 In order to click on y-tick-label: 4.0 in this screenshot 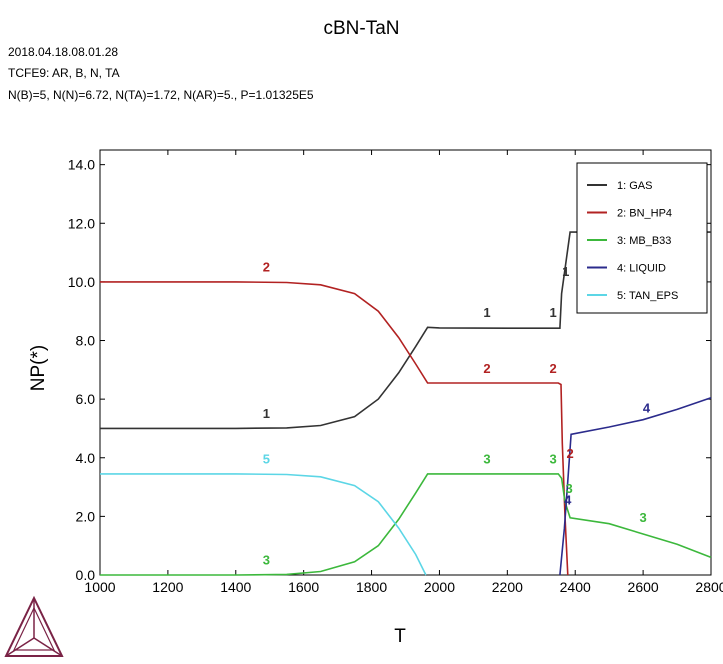, I will do `click(86, 458)`.